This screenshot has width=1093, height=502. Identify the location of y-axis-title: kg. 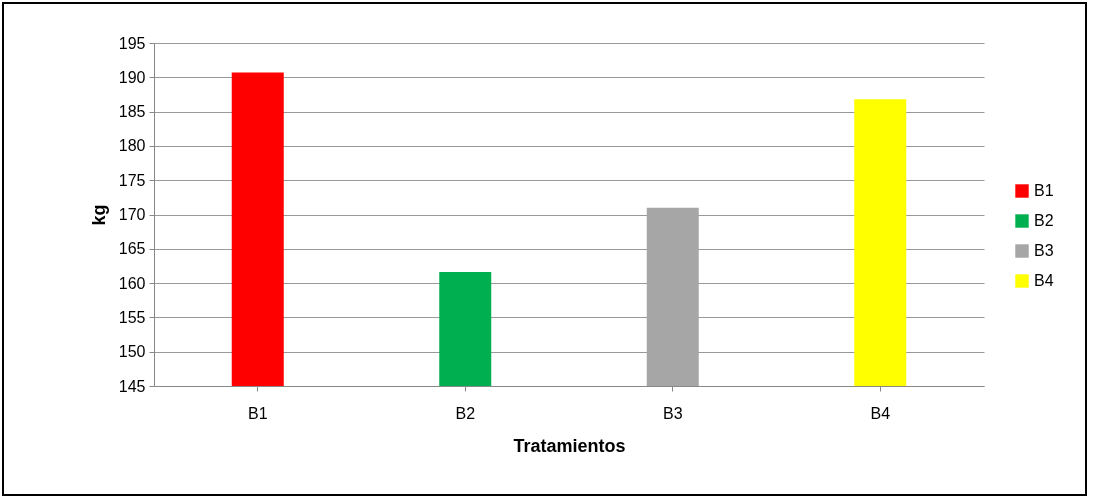
(98, 215).